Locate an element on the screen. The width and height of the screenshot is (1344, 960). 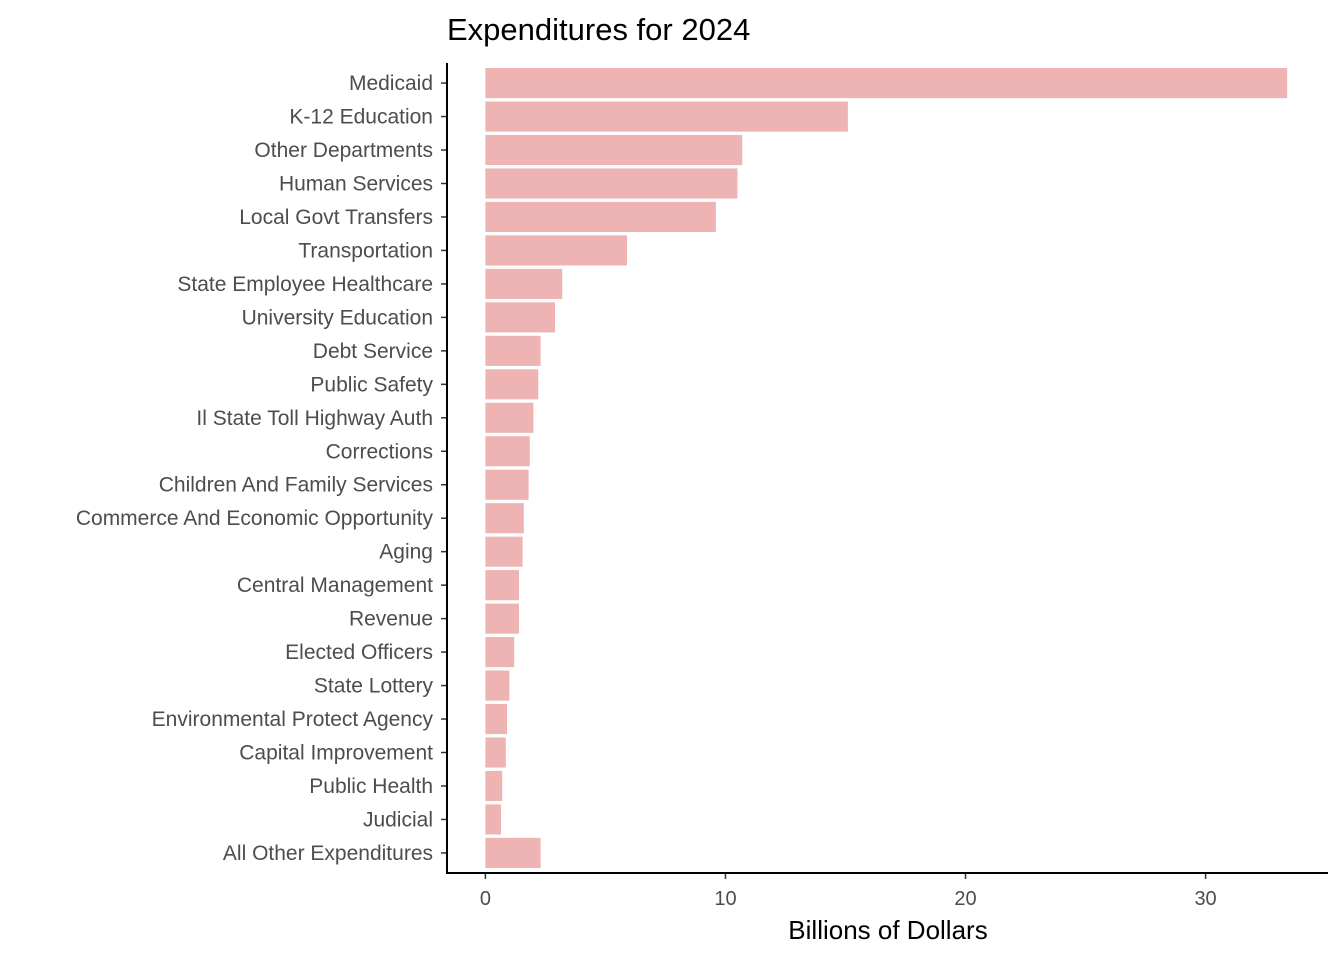
category-label: Public Health is located at coordinates (371, 786).